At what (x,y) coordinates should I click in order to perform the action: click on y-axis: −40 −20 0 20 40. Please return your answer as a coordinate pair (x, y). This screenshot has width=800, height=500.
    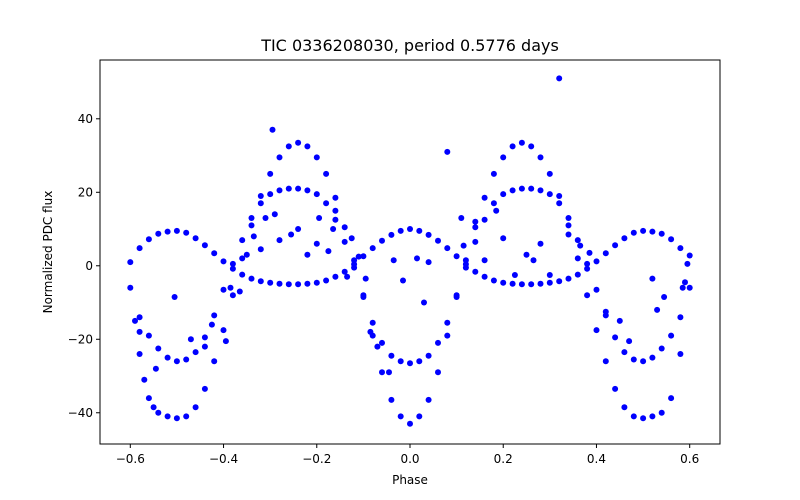
    Looking at the image, I should click on (84, 266).